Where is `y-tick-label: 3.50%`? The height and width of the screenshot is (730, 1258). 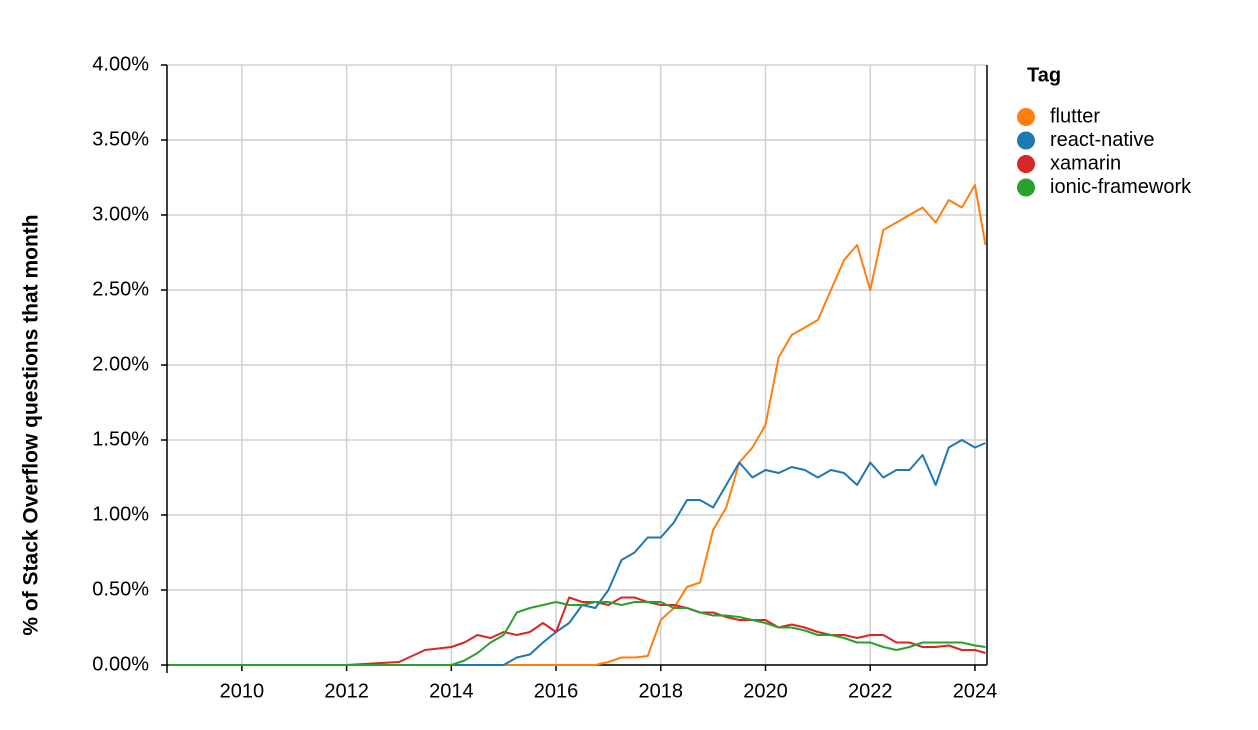 y-tick-label: 3.50% is located at coordinates (120, 139).